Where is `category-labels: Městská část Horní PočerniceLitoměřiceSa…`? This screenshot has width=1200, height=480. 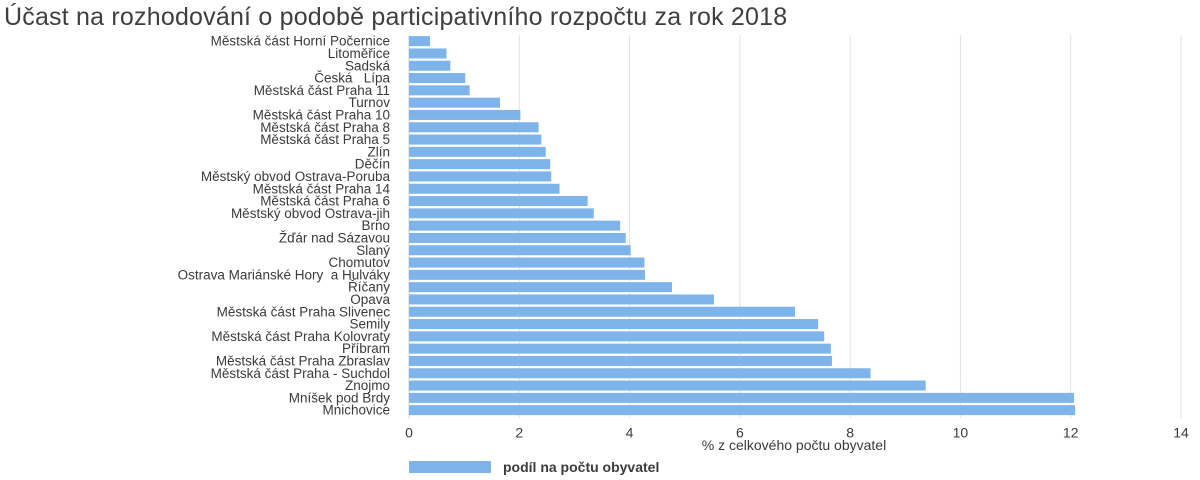
category-labels: Městská část Horní PočerniceLitoměřiceSa… is located at coordinates (284, 226).